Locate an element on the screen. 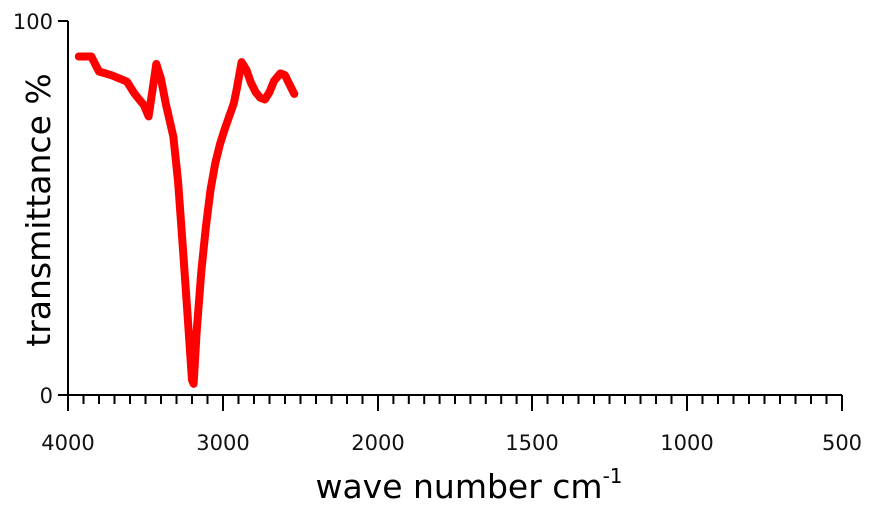 The image size is (884, 514). x-axis: 4000 3000 2000 1500 1000 500 is located at coordinates (451, 424).